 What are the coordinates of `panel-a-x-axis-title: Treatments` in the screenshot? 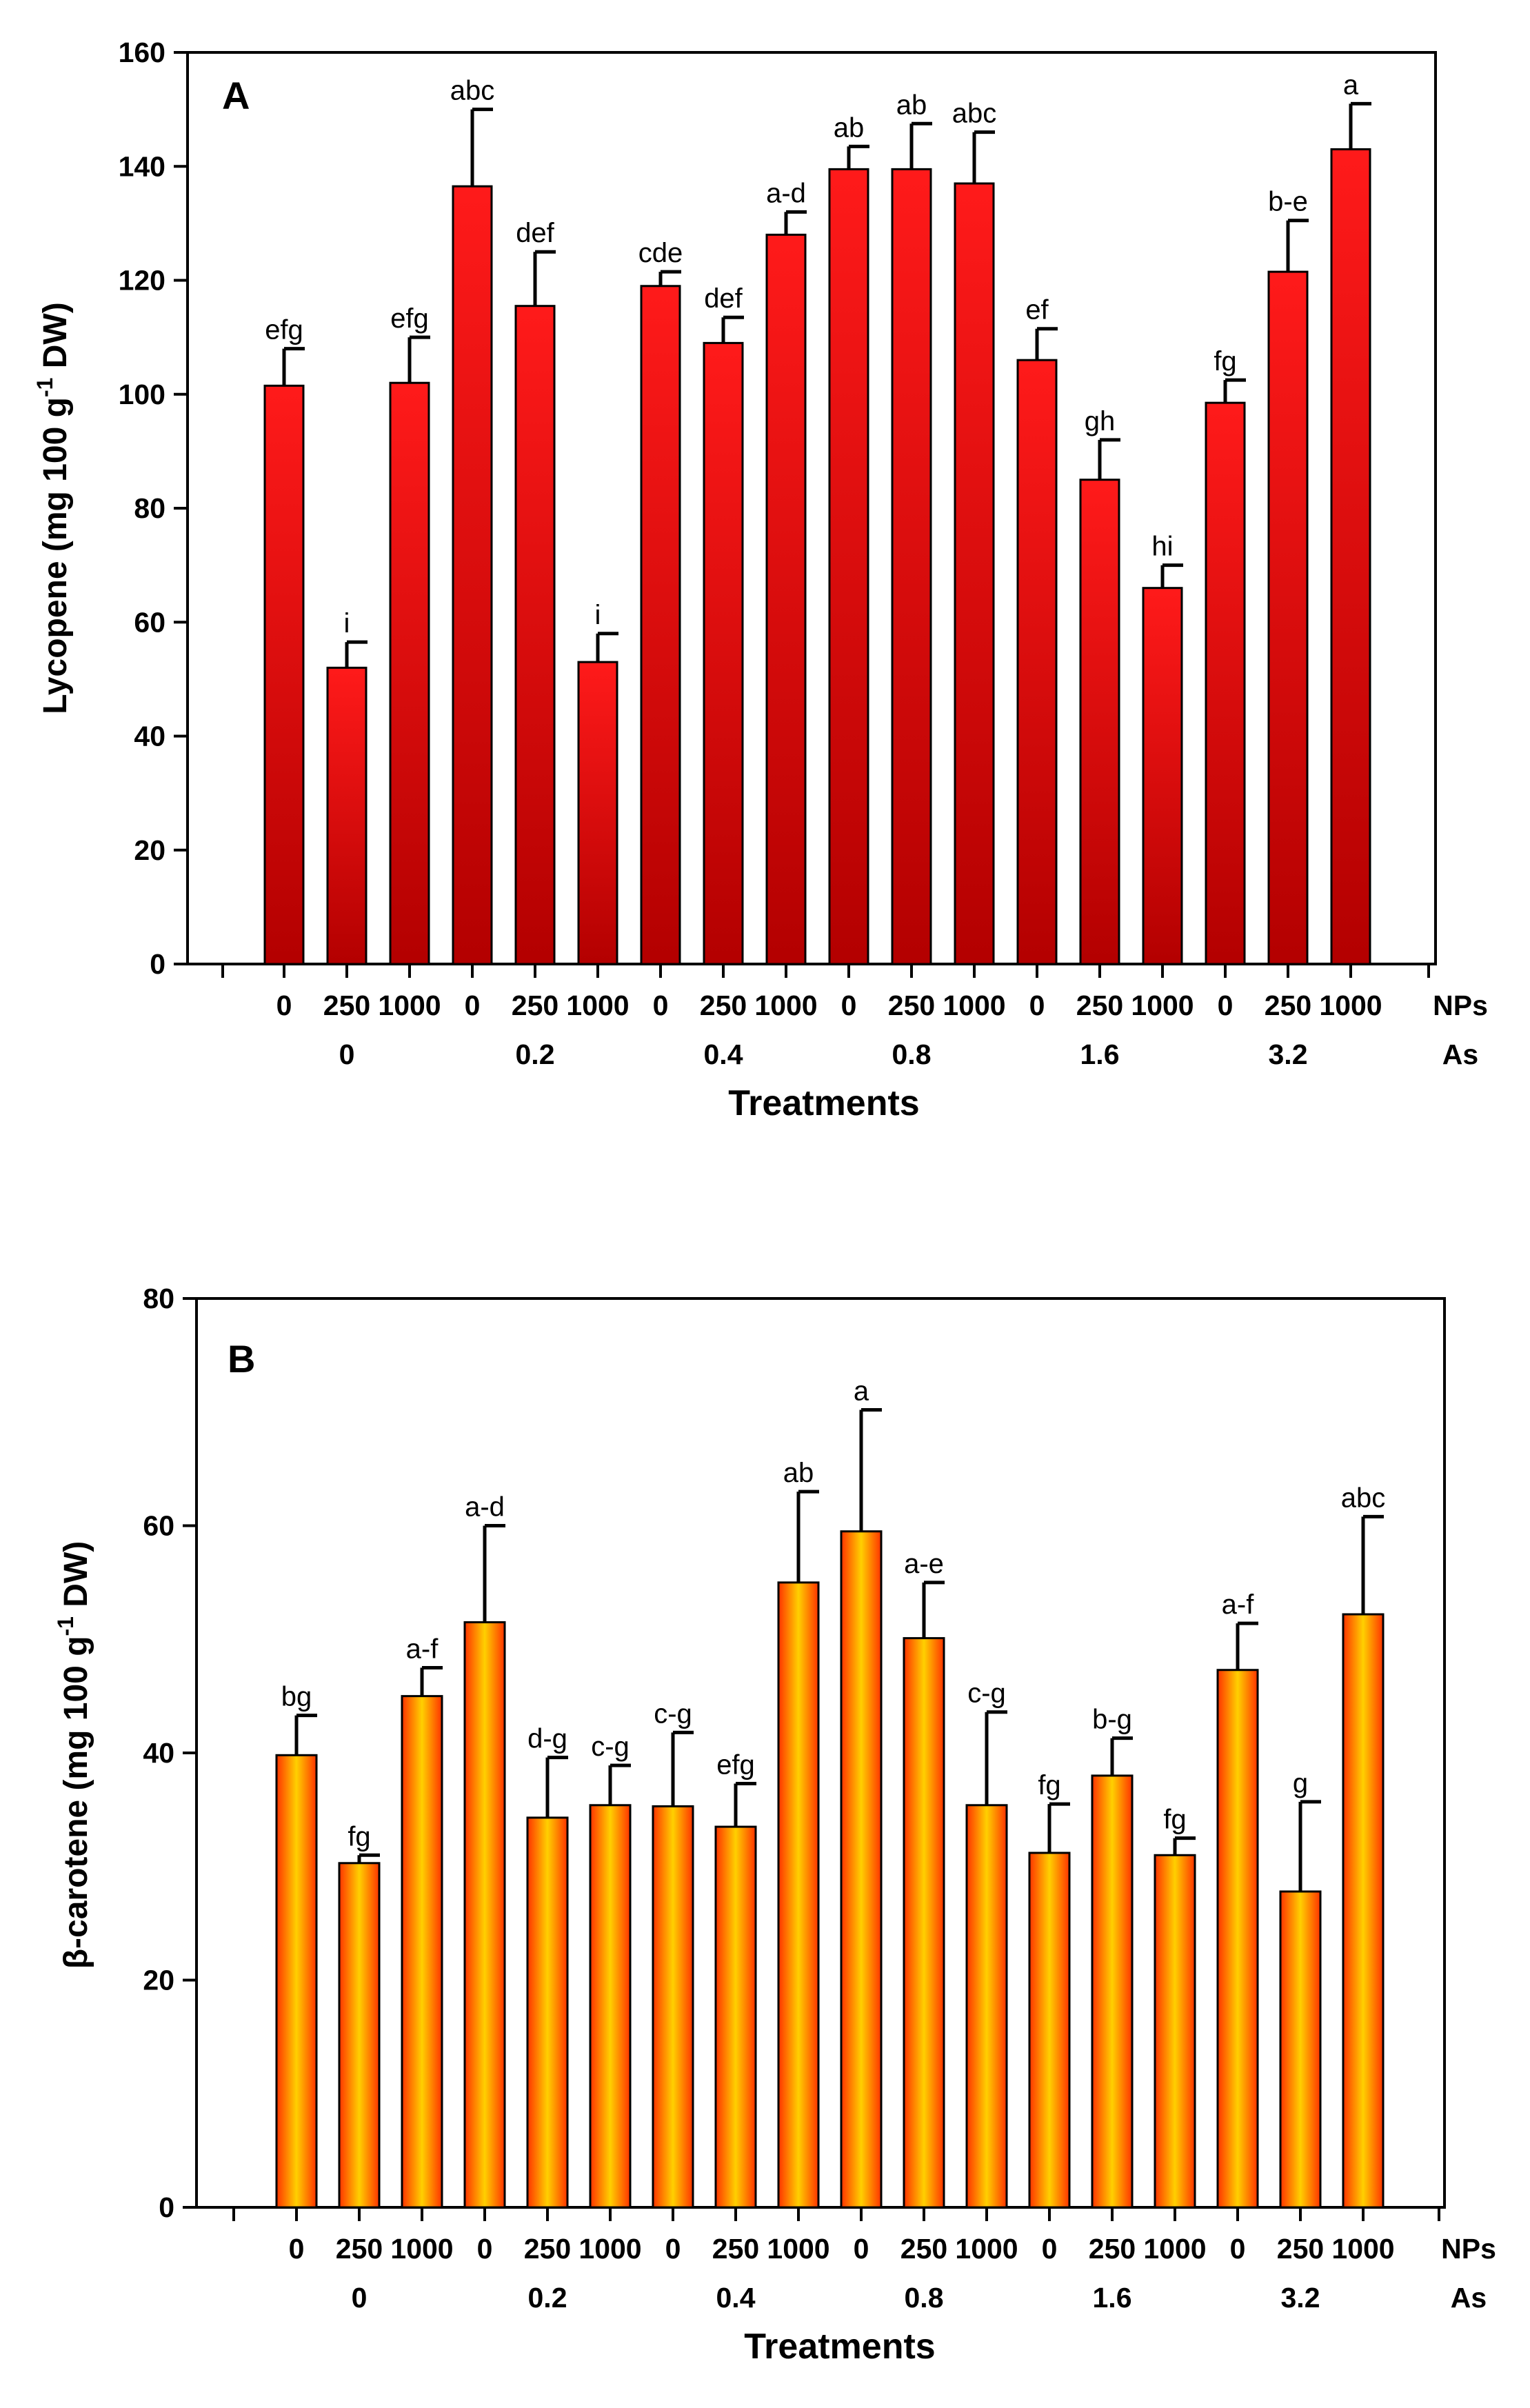 It's located at (823, 1103).